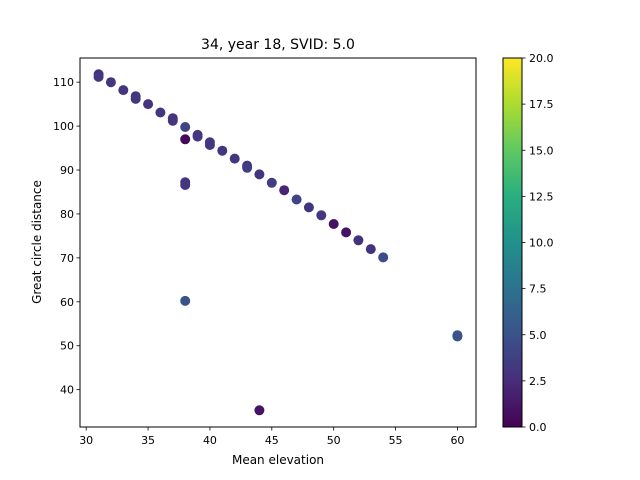 This screenshot has width=640, height=480. Describe the element at coordinates (67, 258) in the screenshot. I see `y-tick-label: 70` at that location.